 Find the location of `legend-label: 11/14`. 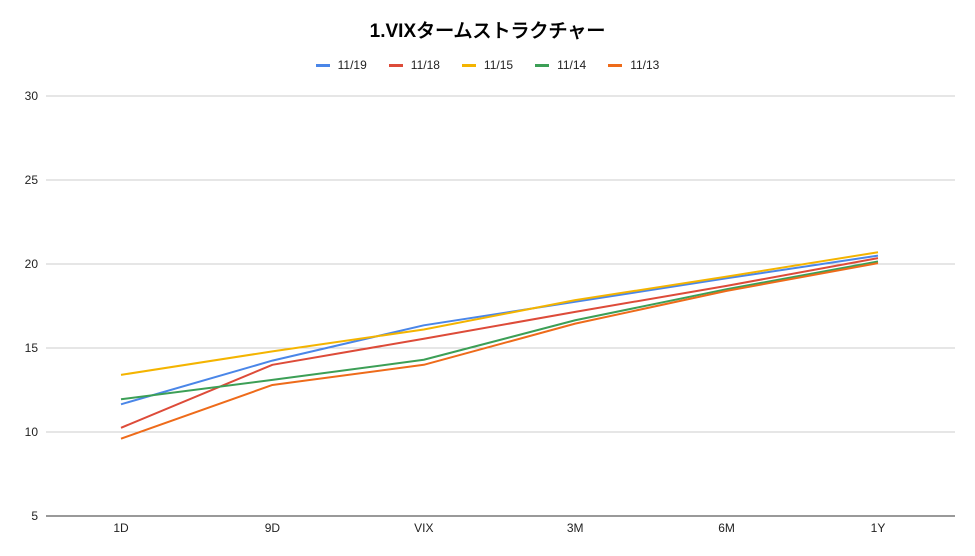

legend-label: 11/14 is located at coordinates (572, 65).